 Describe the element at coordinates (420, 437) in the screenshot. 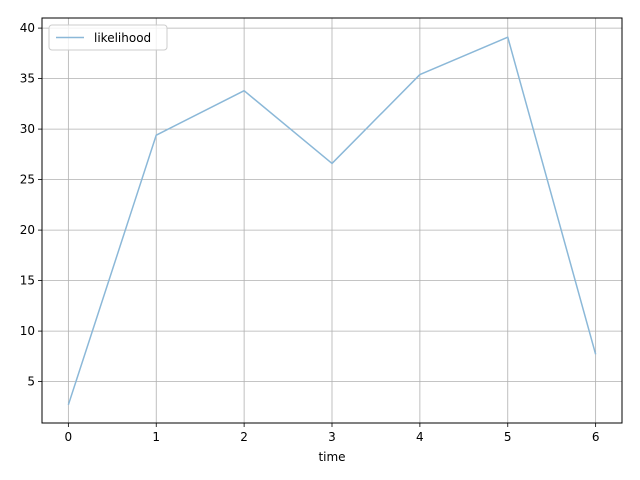

I see `x-tick-label: 4` at that location.